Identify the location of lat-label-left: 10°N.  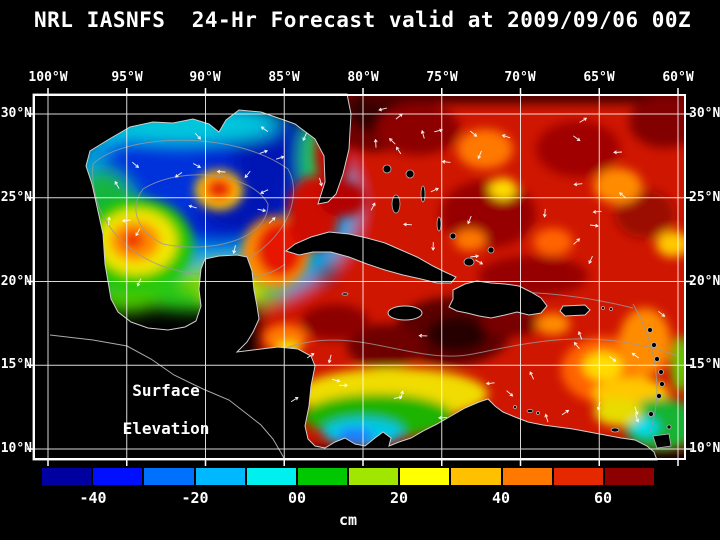
(16, 448).